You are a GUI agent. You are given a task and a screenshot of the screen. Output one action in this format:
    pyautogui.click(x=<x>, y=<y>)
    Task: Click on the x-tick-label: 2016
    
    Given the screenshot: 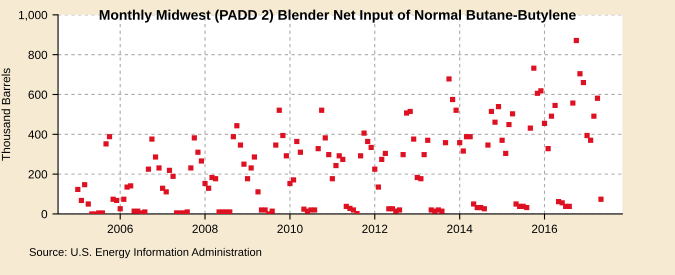 What is the action you would take?
    pyautogui.click(x=545, y=229)
    